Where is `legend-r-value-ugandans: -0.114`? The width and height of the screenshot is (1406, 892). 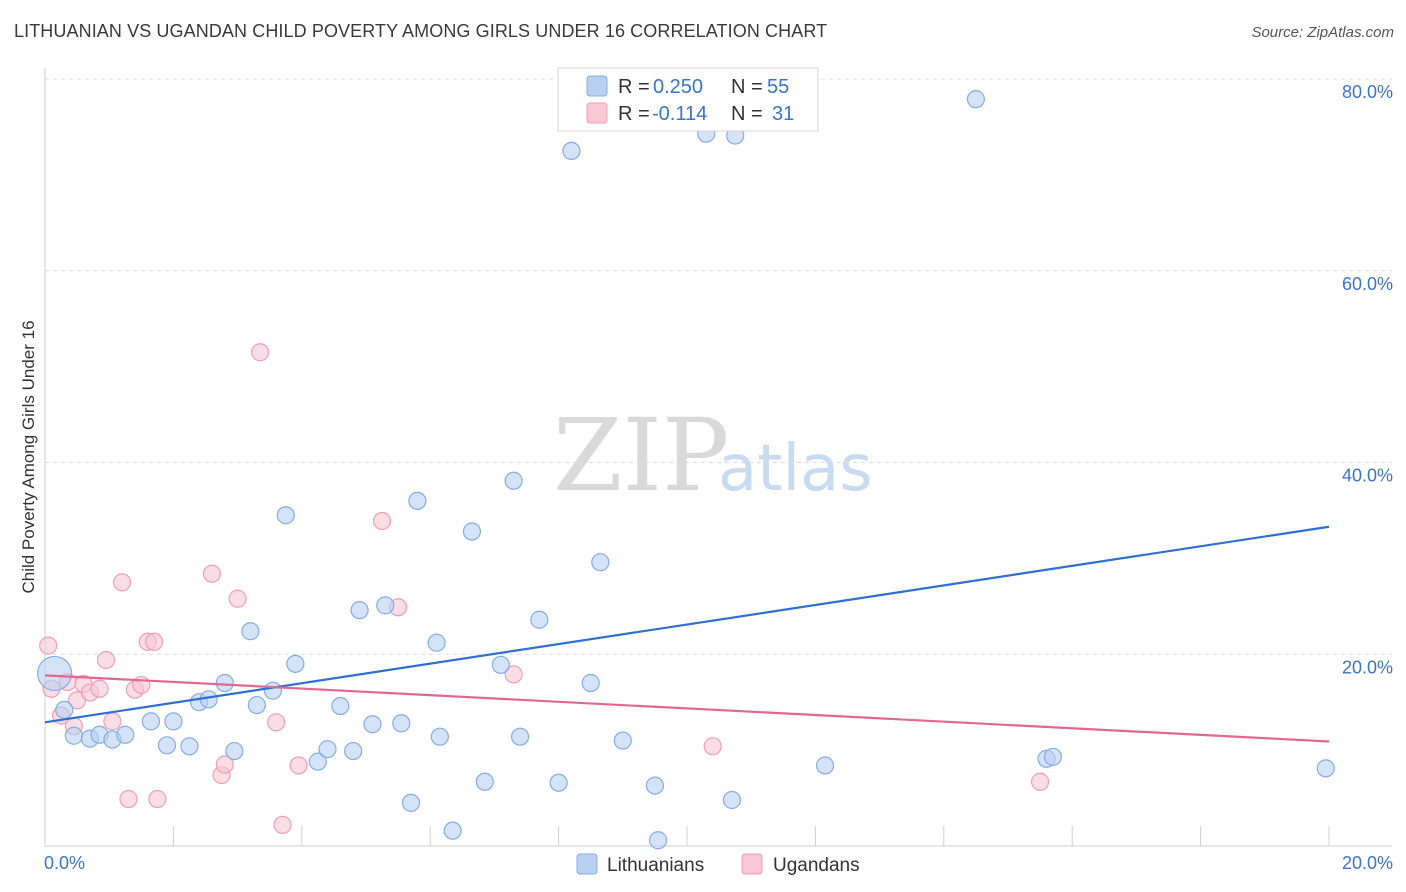 legend-r-value-ugandans: -0.114 is located at coordinates (679, 114).